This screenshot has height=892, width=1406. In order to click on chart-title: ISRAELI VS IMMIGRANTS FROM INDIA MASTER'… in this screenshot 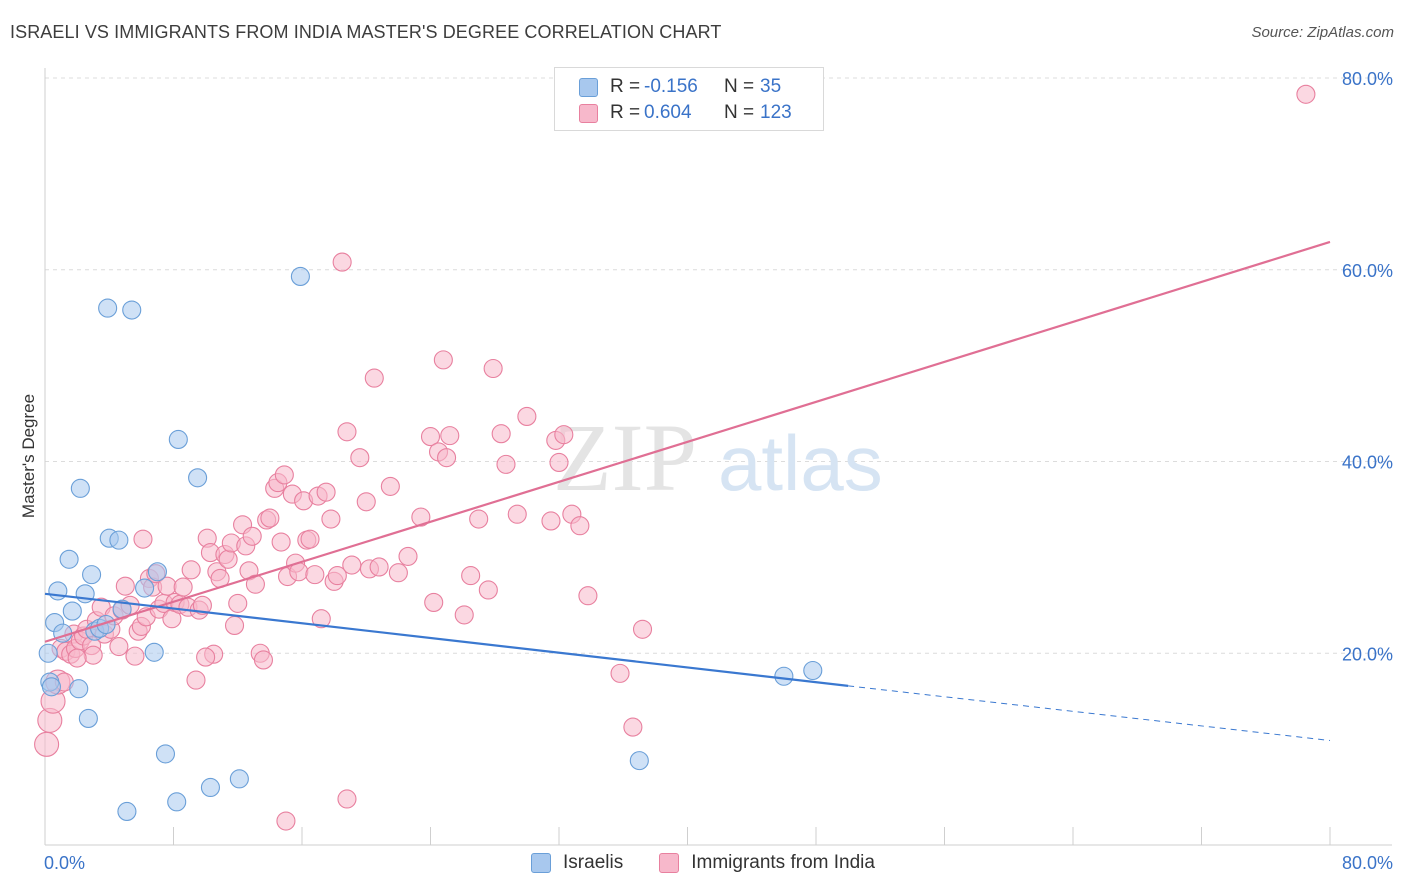, I will do `click(366, 32)`.